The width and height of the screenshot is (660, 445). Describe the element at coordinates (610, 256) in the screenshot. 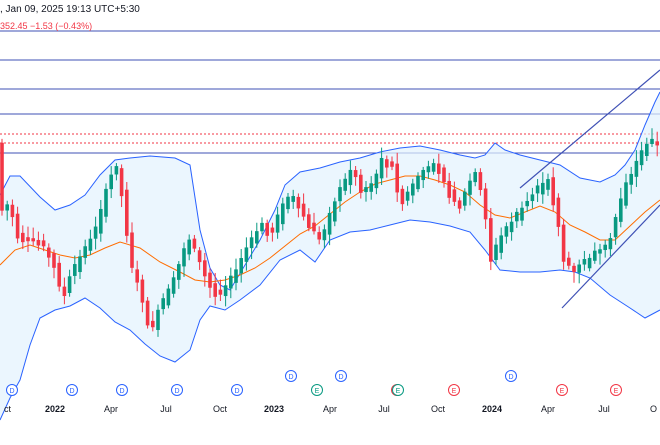

I see `lower-trendline` at that location.